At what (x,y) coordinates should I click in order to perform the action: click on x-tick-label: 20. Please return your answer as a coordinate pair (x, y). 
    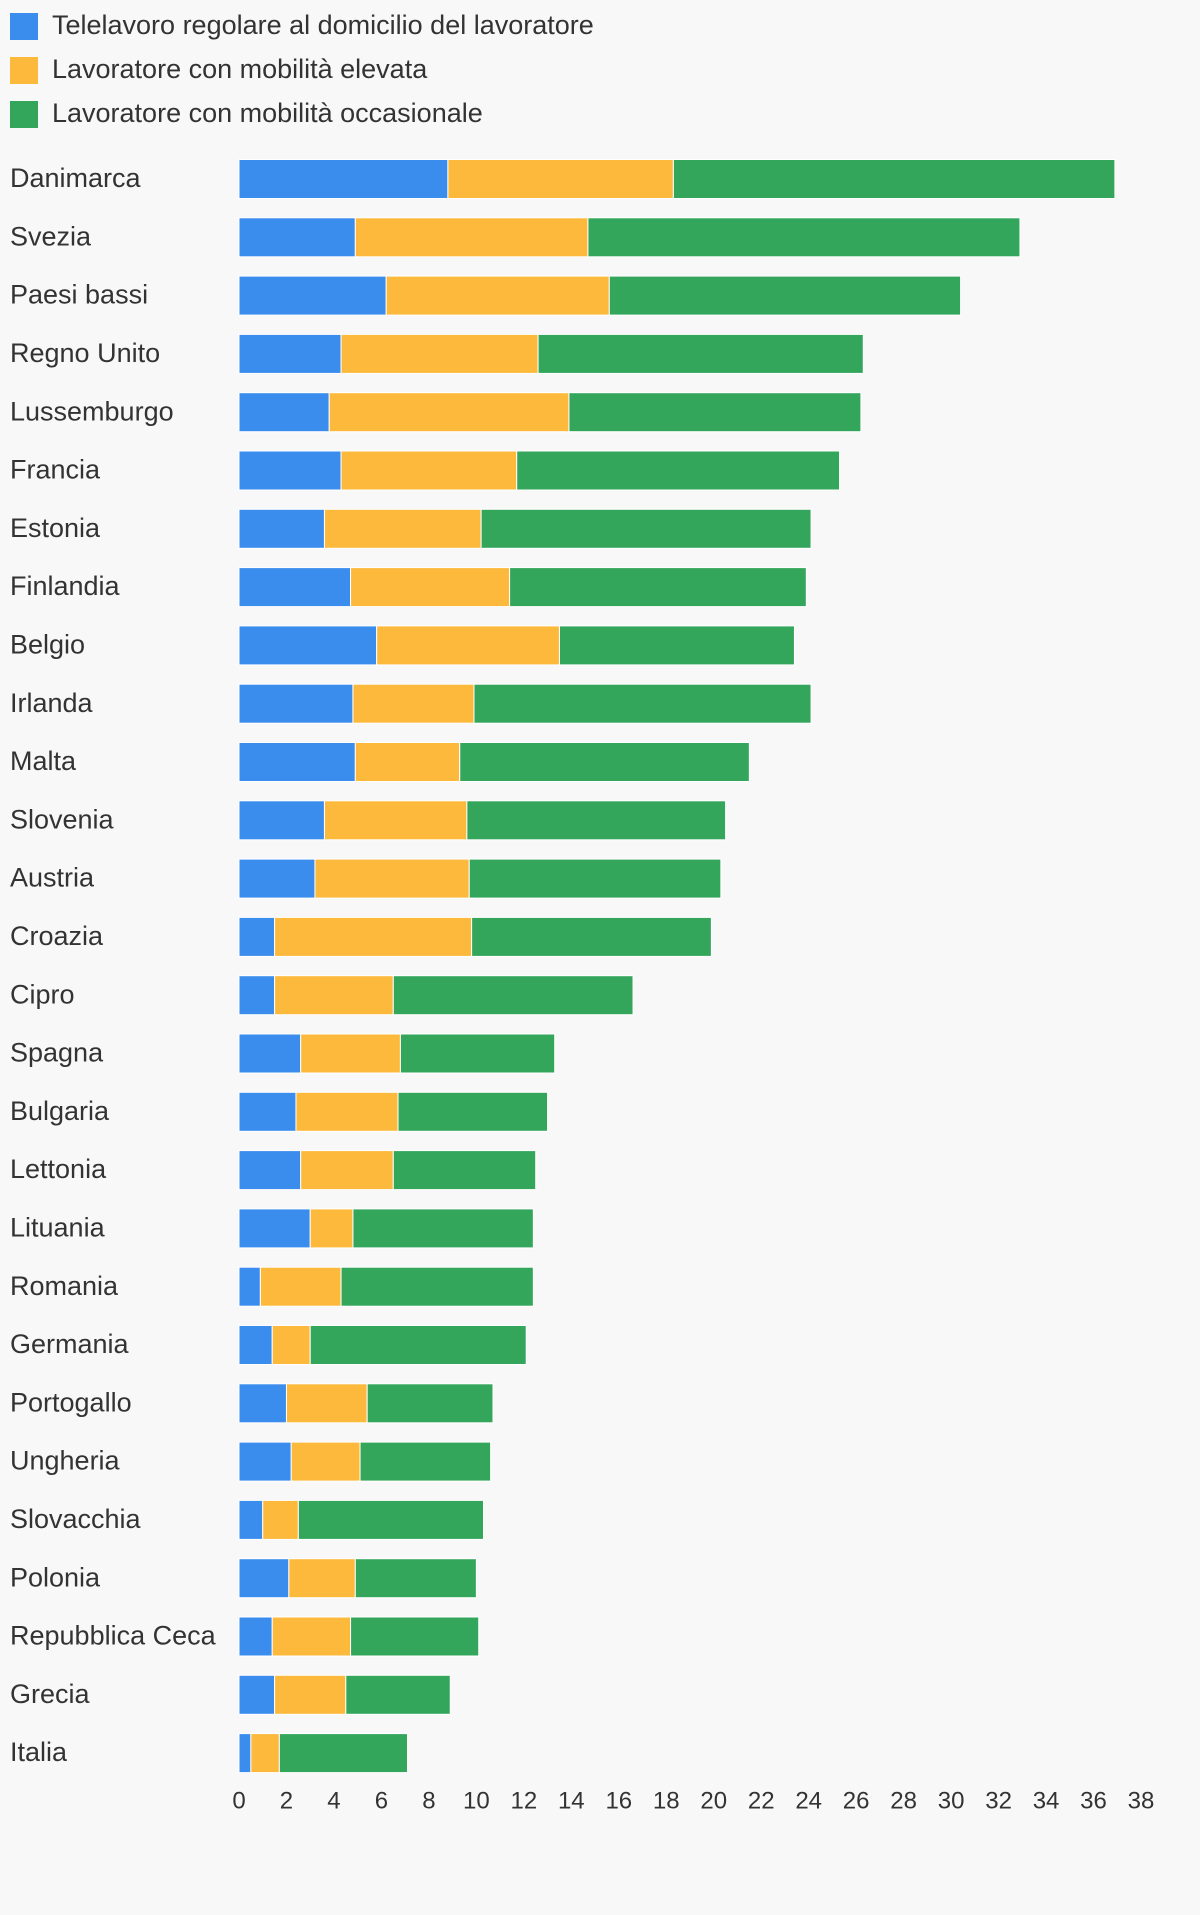
    Looking at the image, I should click on (713, 1800).